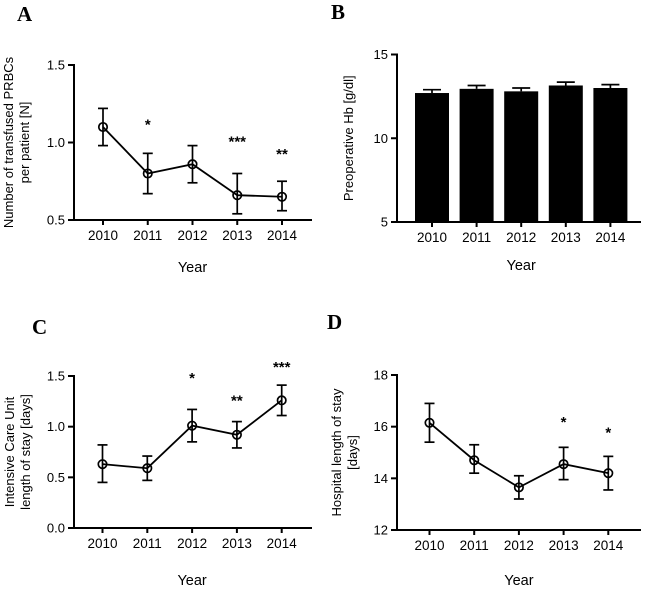 Image resolution: width=658 pixels, height=596 pixels. Describe the element at coordinates (381, 478) in the screenshot. I see `svg-text: 14` at that location.